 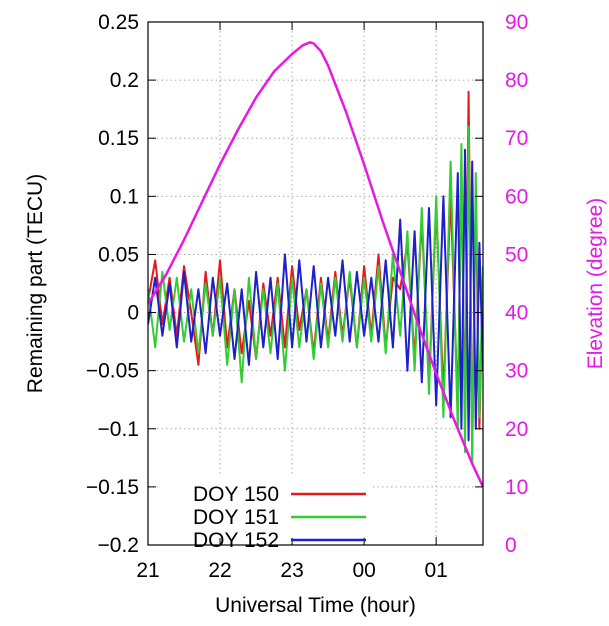 What do you see at coordinates (516, 254) in the screenshot?
I see `y2-tick-label-50: 50` at bounding box center [516, 254].